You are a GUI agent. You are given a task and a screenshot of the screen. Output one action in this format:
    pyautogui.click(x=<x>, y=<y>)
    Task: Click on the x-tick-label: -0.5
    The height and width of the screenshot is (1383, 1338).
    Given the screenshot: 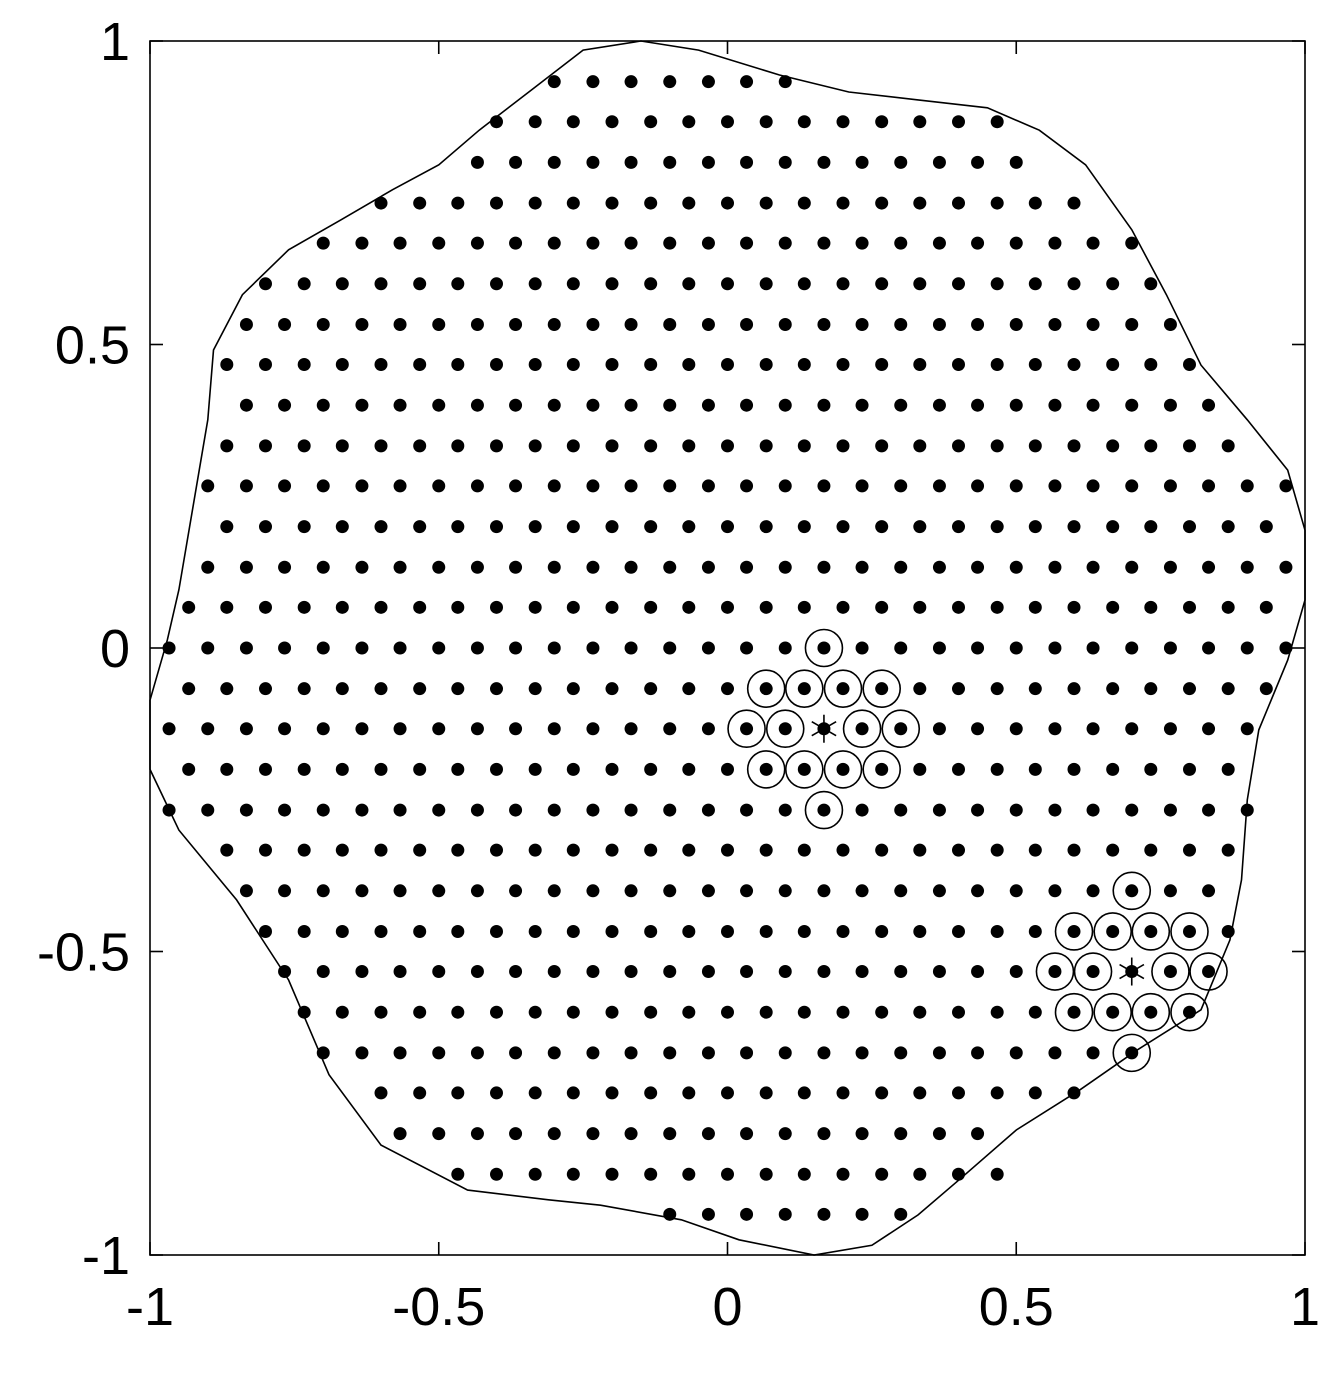 What is the action you would take?
    pyautogui.click(x=438, y=1307)
    